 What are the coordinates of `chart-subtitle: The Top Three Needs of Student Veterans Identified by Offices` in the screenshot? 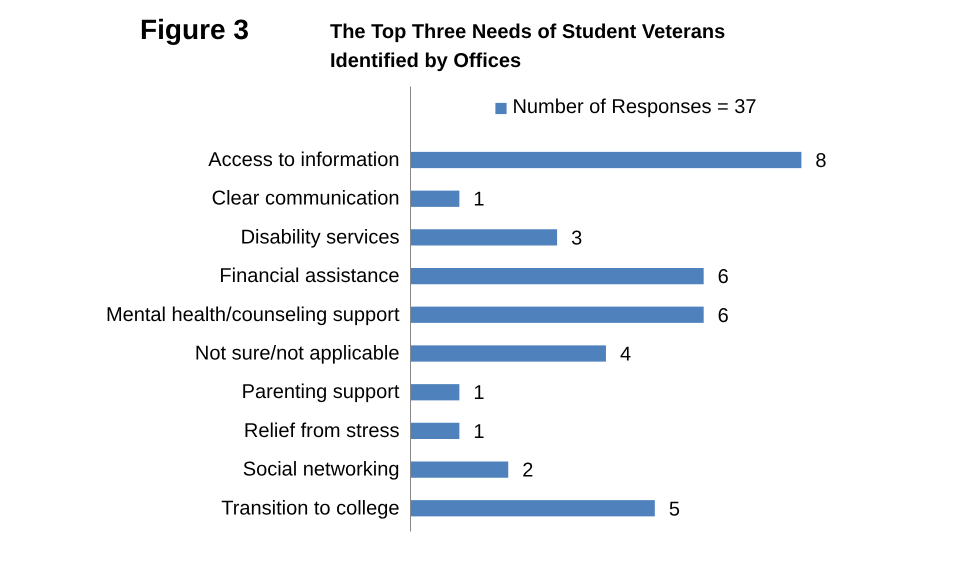 It's located at (528, 47).